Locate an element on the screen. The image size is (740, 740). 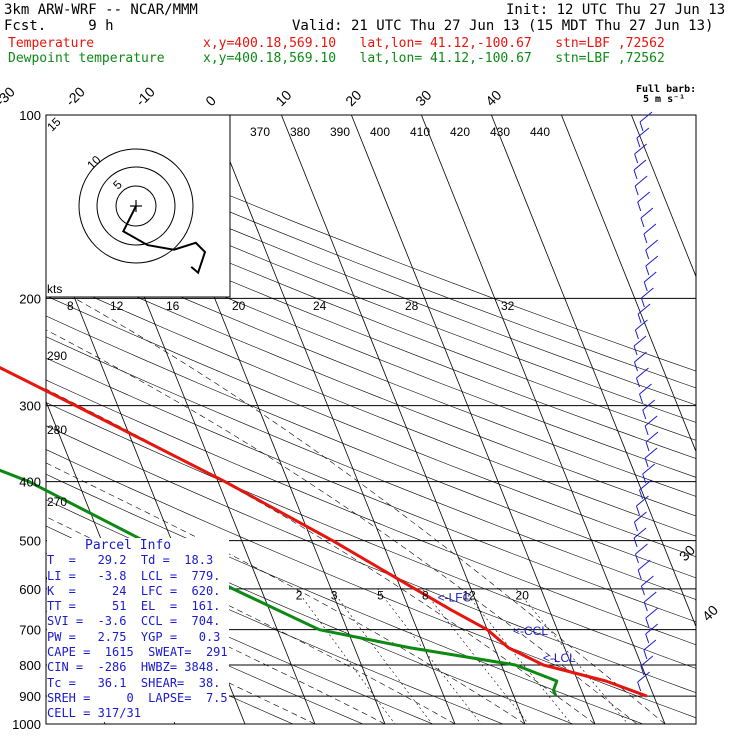
dry-adiabat is located at coordinates (205, 652).